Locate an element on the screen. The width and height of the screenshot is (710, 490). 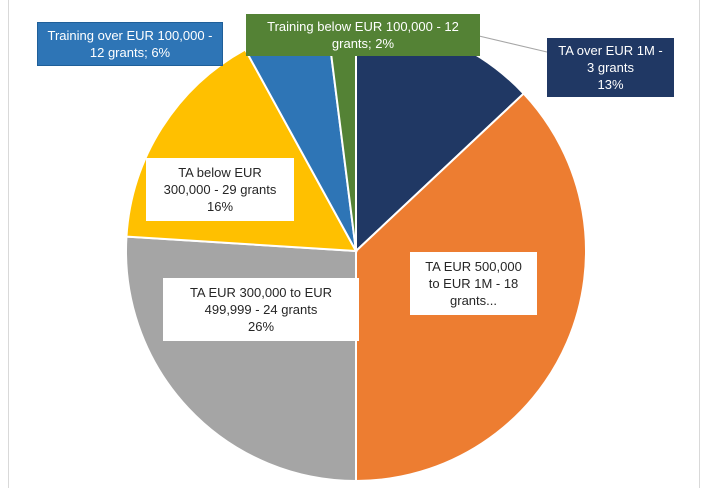
label-value: 26% is located at coordinates (261, 326).